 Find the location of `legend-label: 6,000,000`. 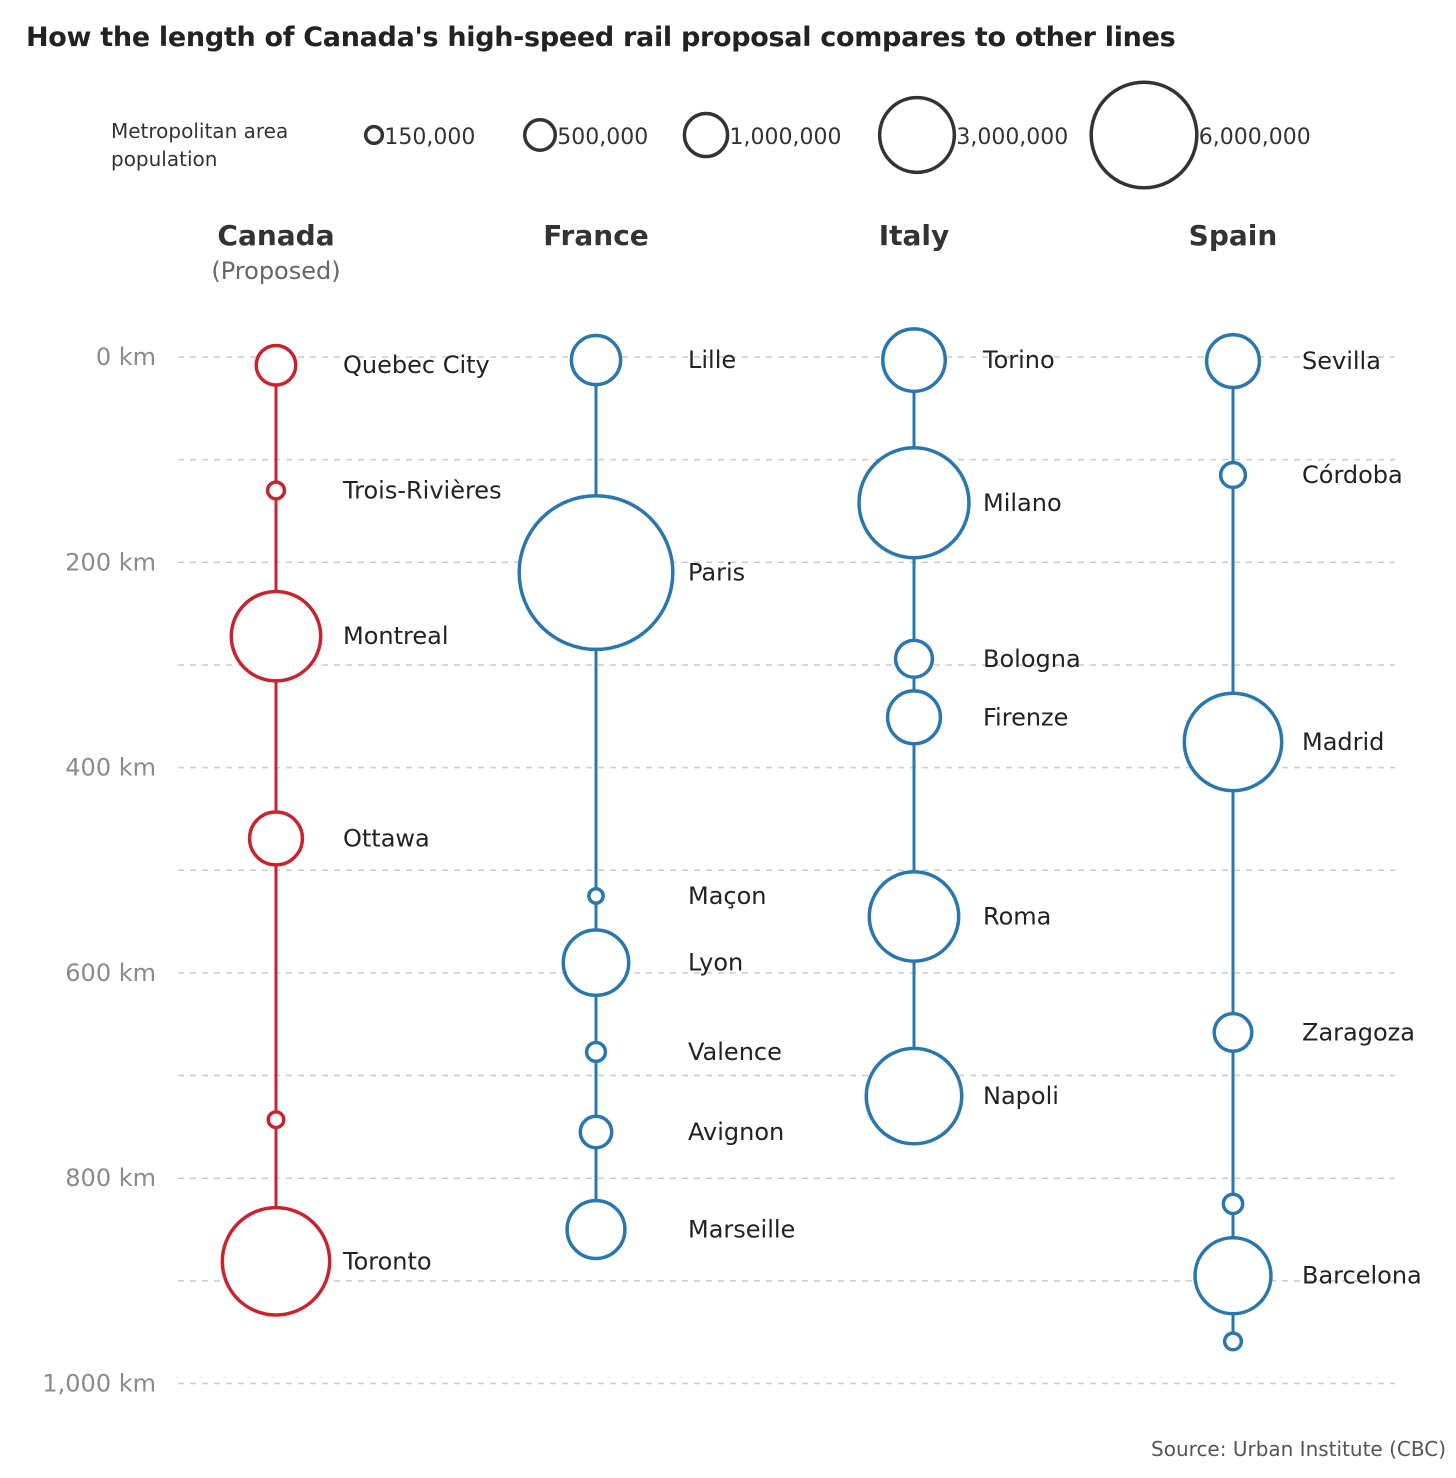

legend-label: 6,000,000 is located at coordinates (1255, 137).